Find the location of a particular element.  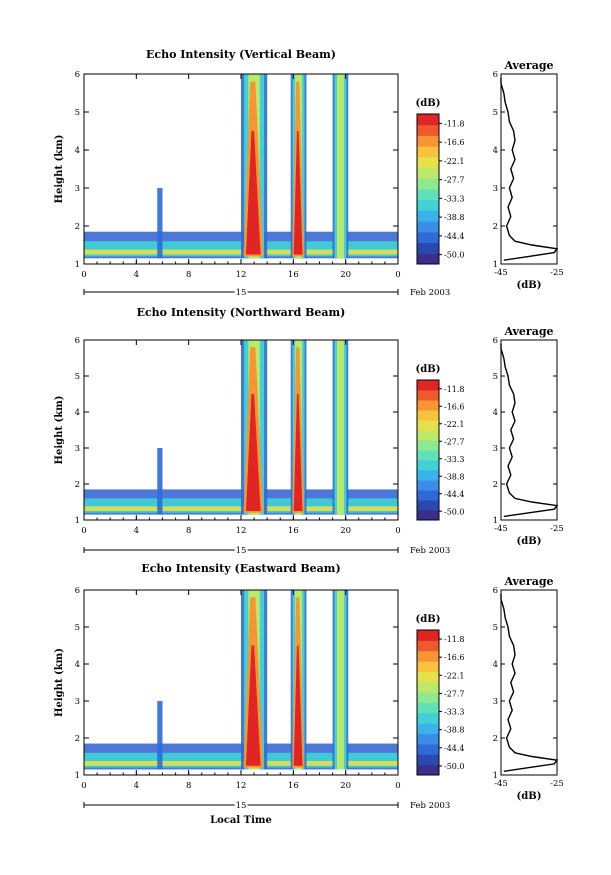

x-tick-label: 12 is located at coordinates (241, 275).